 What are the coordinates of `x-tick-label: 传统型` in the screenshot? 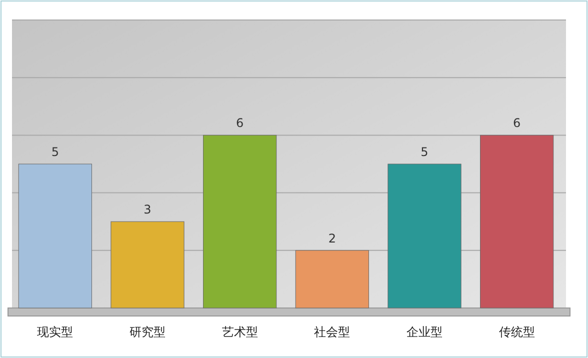 It's located at (516, 332).